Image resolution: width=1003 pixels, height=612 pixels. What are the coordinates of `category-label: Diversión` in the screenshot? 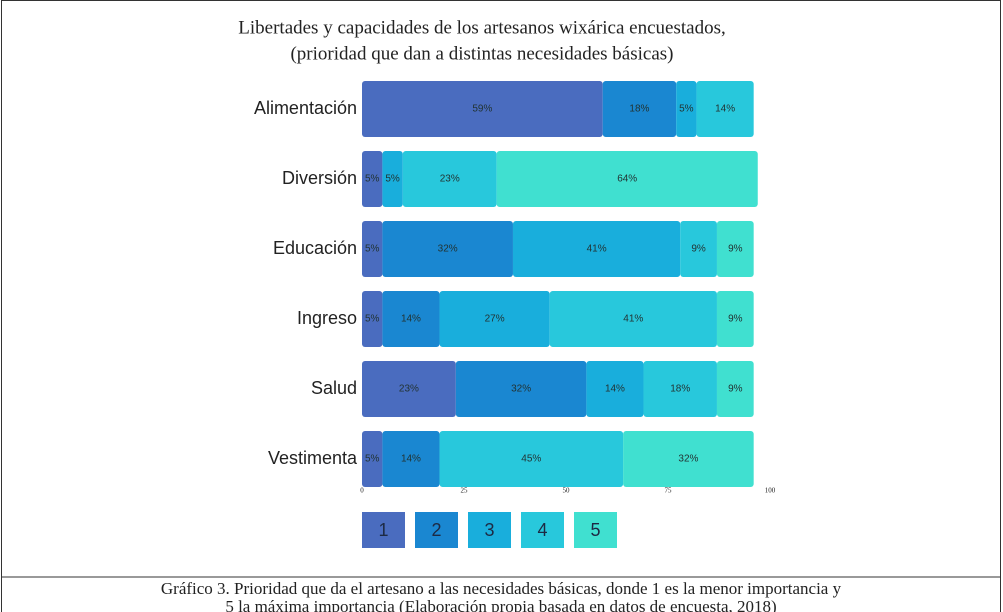 It's located at (319, 178).